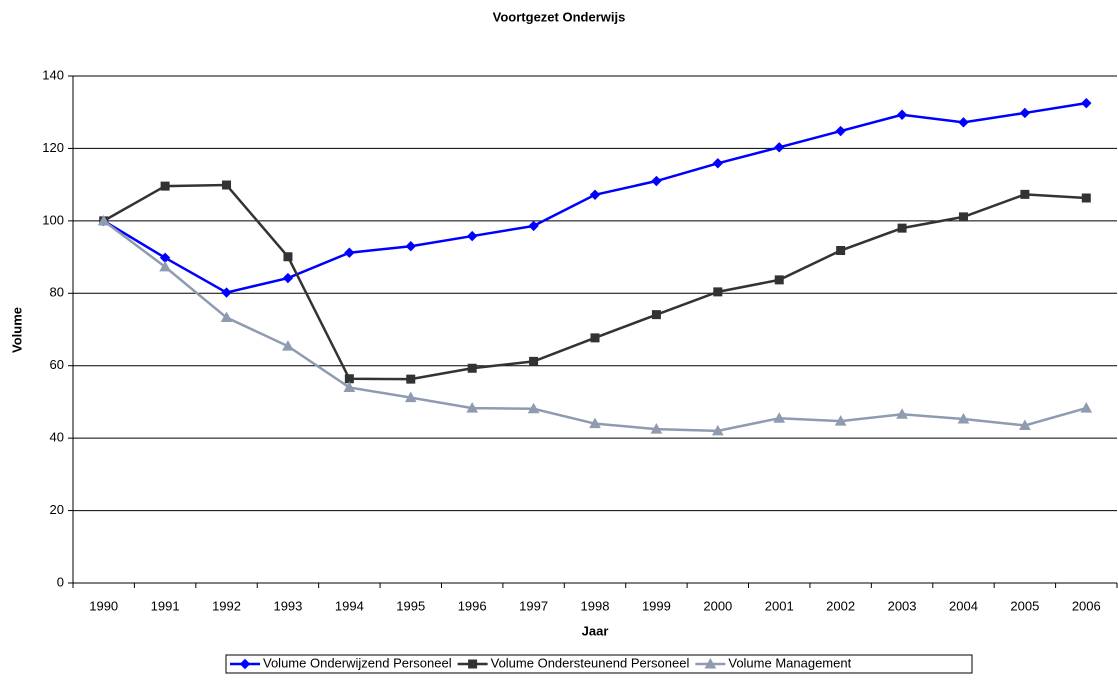 This screenshot has height=684, width=1118. What do you see at coordinates (349, 605) in the screenshot?
I see `x-tick-label: 1994` at bounding box center [349, 605].